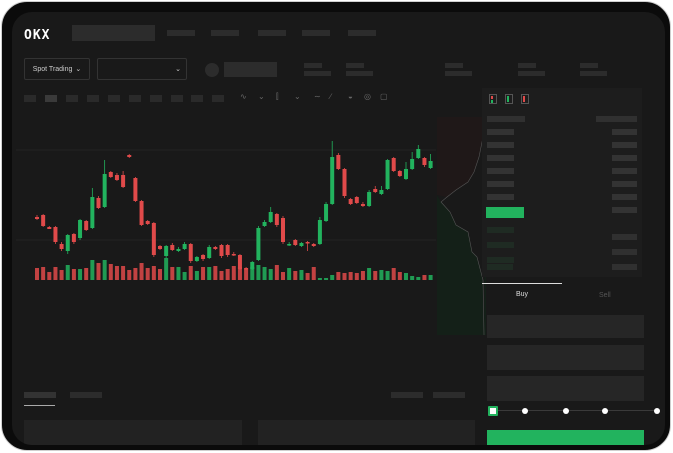 Image resolution: width=673 pixels, height=453 pixels. I want to click on total-input, so click(565, 388).